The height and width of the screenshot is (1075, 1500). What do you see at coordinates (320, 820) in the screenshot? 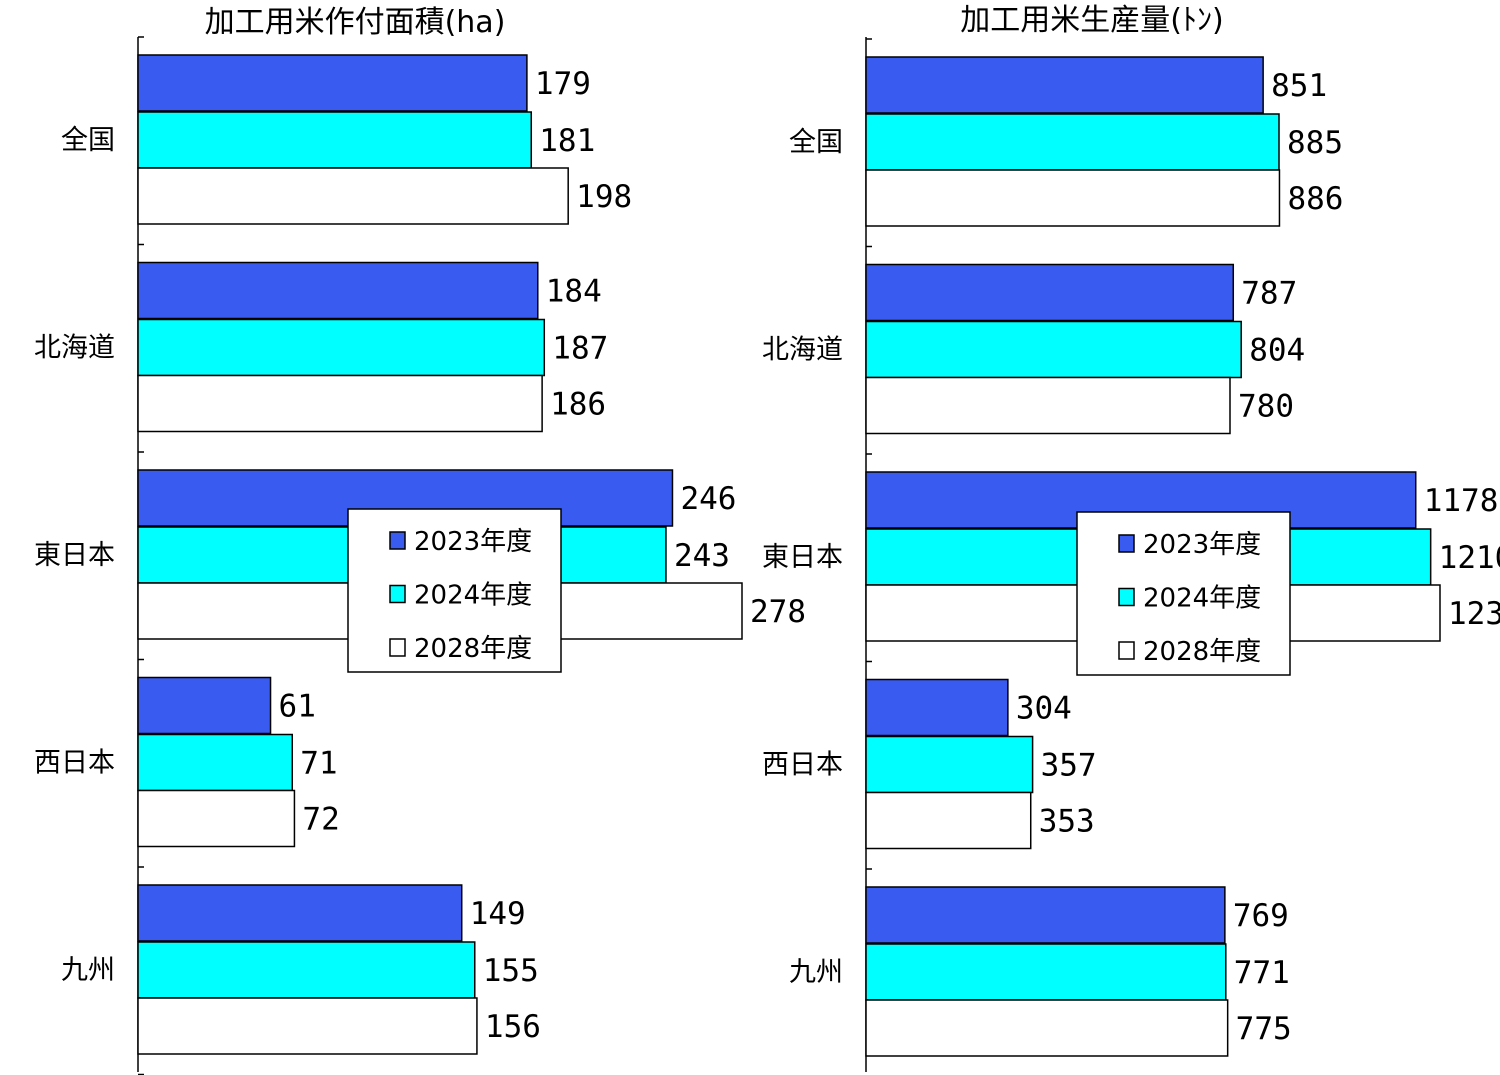
I see `data-label: 72` at bounding box center [320, 820].